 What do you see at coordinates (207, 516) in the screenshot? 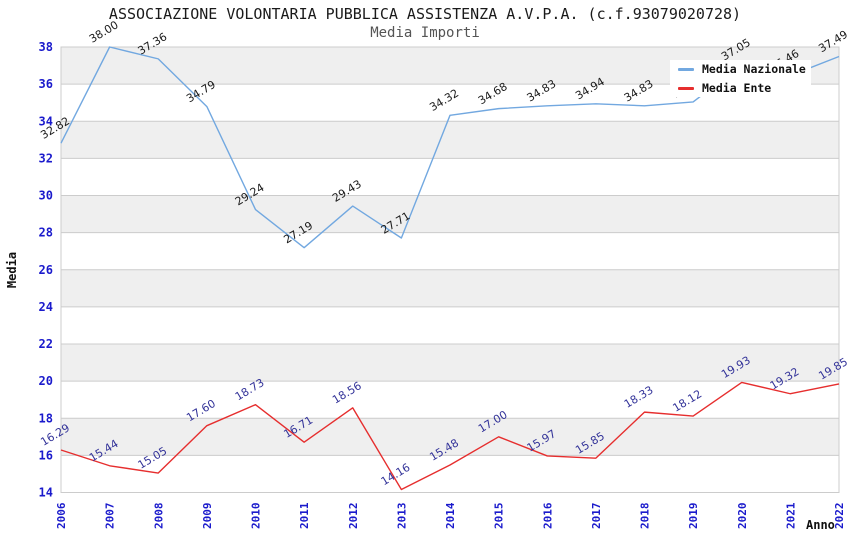
I see `x-tick-label: 2009` at bounding box center [207, 516].